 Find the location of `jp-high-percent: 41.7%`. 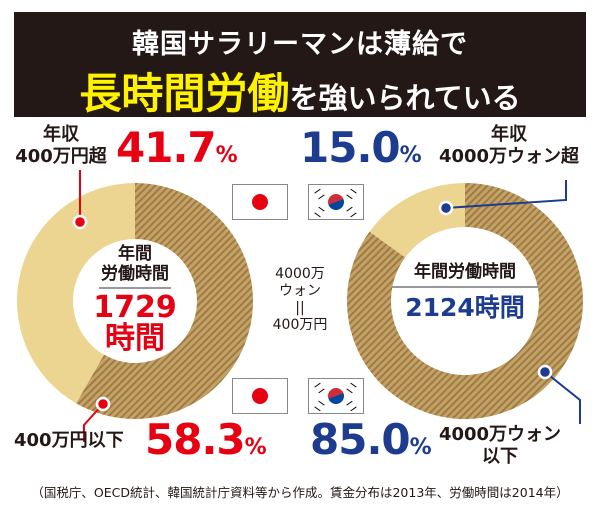

jp-high-percent: 41.7% is located at coordinates (177, 152).